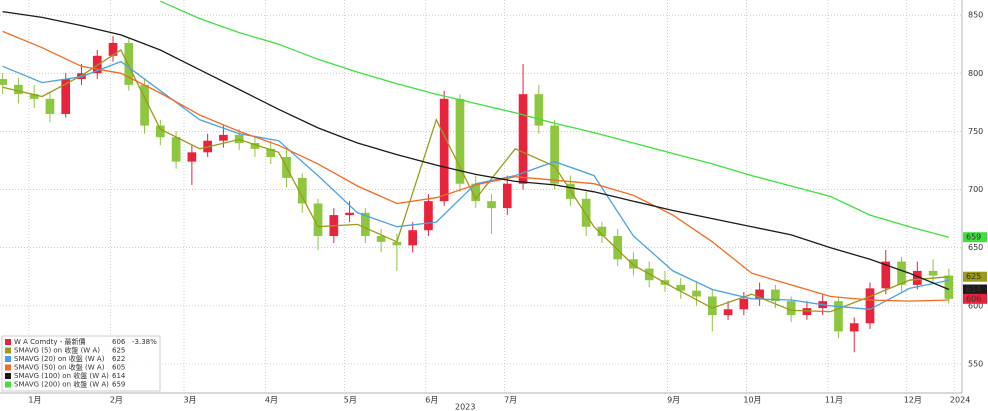 The height and width of the screenshot is (411, 988). What do you see at coordinates (975, 131) in the screenshot?
I see `y-tick-label: 750` at bounding box center [975, 131].